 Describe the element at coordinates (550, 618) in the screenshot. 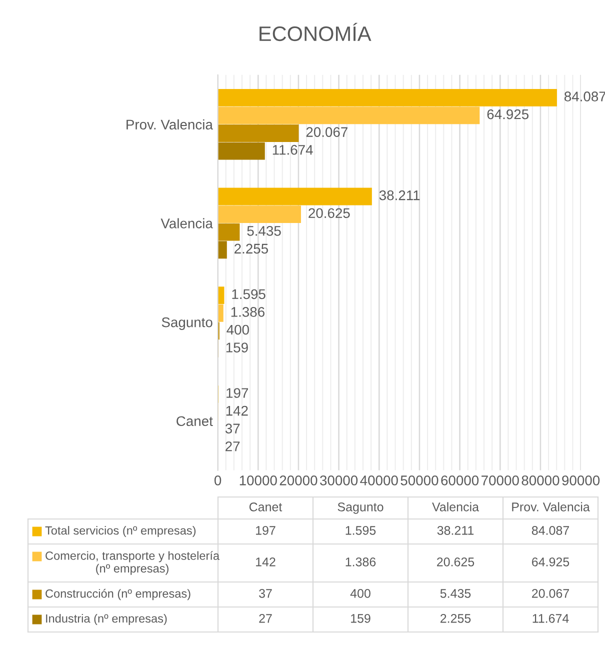

I see `text: 11.674` at that location.